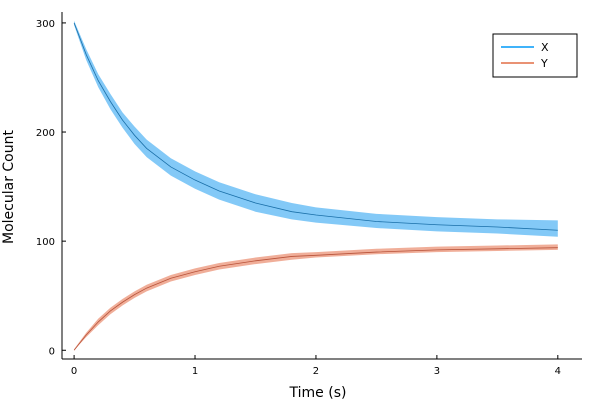 The width and height of the screenshot is (600, 400). I want to click on x-tick-label: 4, so click(558, 371).